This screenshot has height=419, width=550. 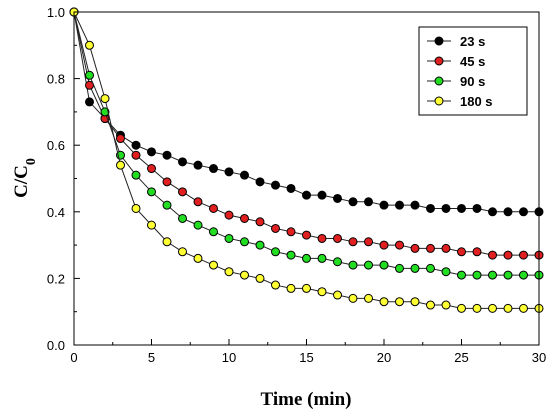 I want to click on legend-label: 180 s, so click(x=476, y=101).